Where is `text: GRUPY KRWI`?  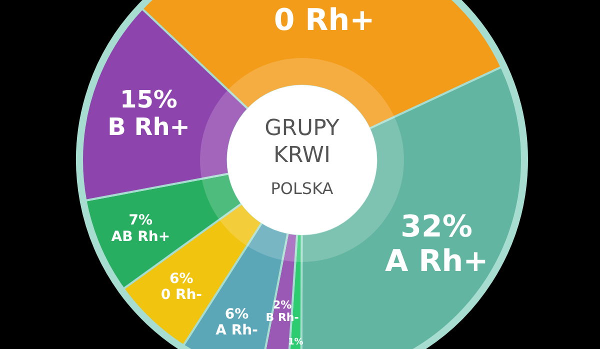 text: GRUPY KRWI is located at coordinates (302, 142).